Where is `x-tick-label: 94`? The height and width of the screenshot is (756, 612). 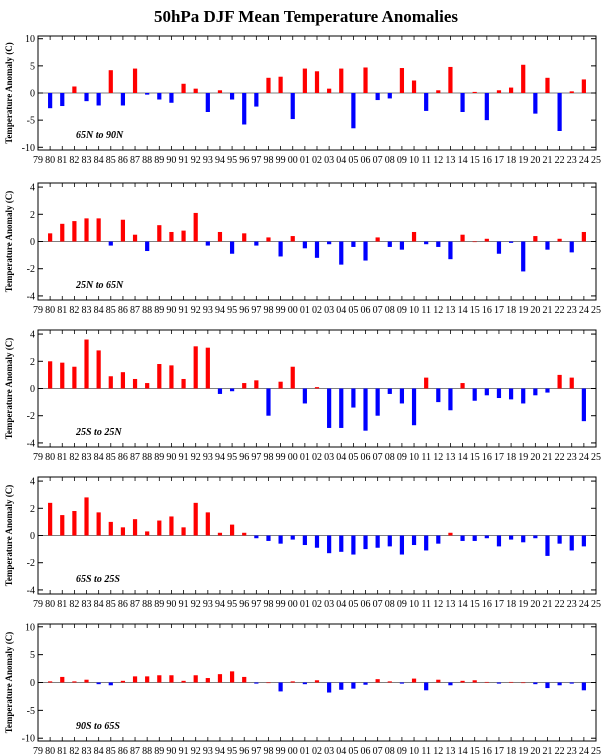 x-tick-label: 94 is located at coordinates (220, 160).